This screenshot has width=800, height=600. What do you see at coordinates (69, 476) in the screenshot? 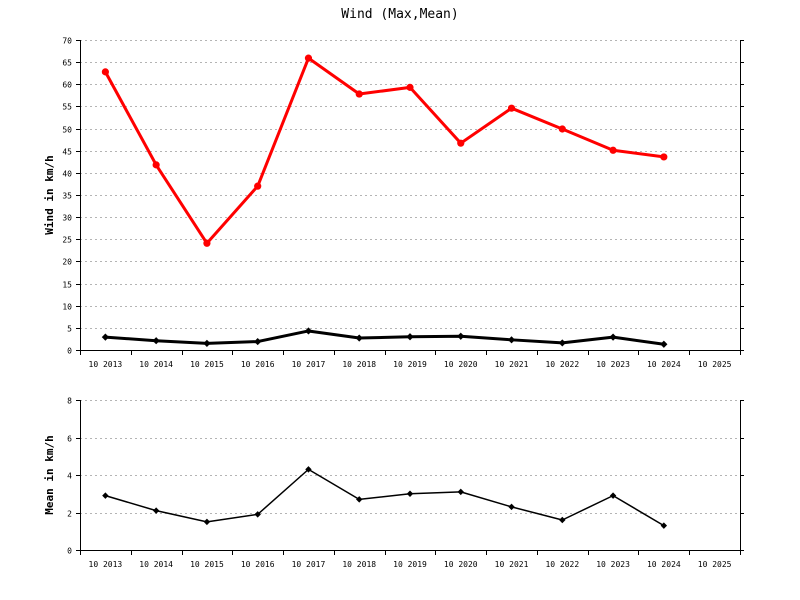
I see `y-tick-label: 4` at bounding box center [69, 476].